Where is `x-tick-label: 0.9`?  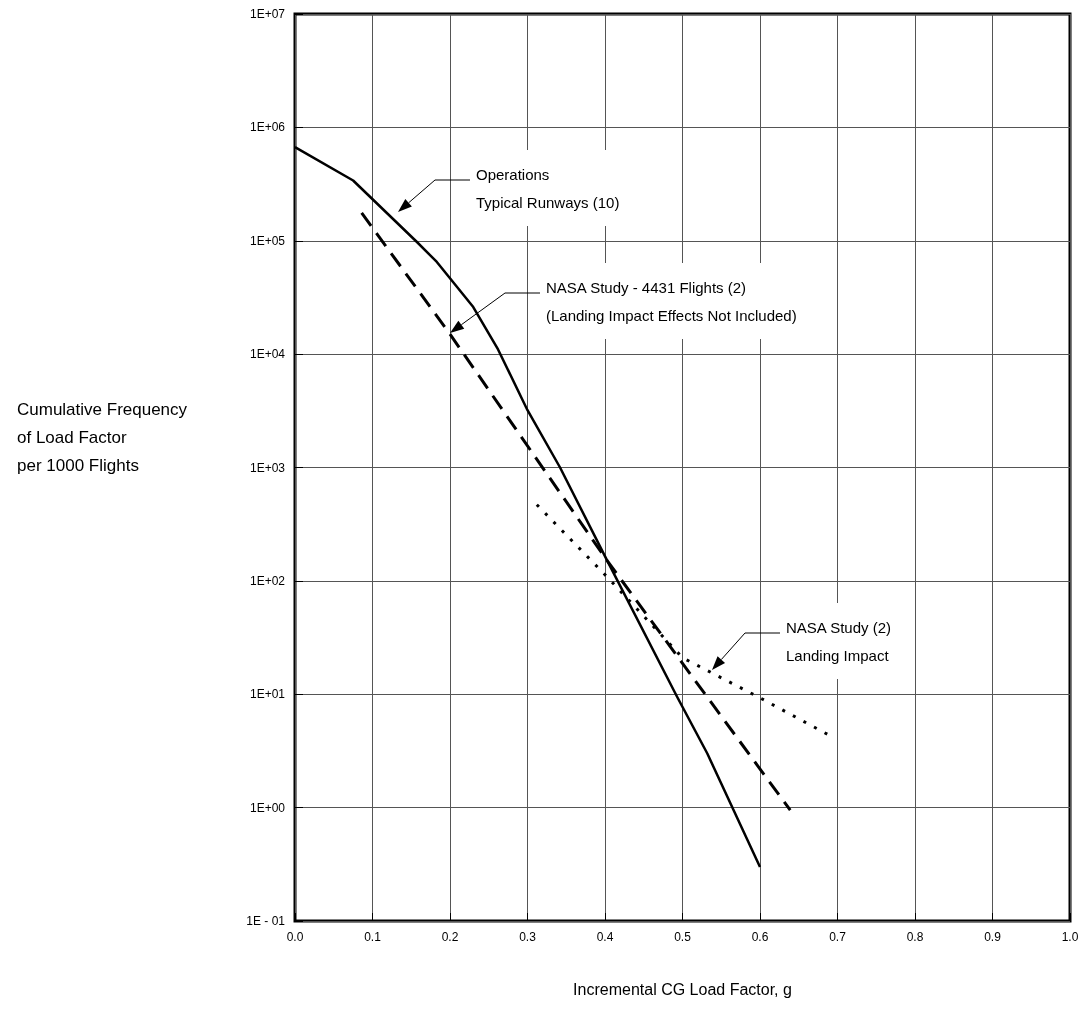 x-tick-label: 0.9 is located at coordinates (993, 937).